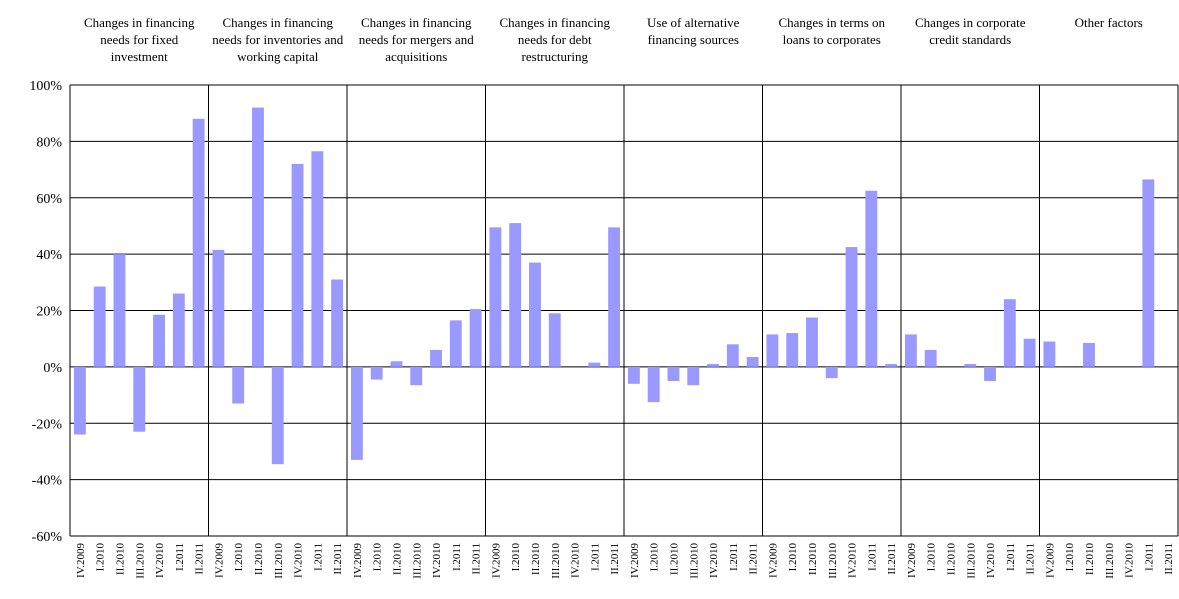 The image size is (1179, 599). What do you see at coordinates (47, 481) in the screenshot?
I see `y-tick-label: -40%` at bounding box center [47, 481].